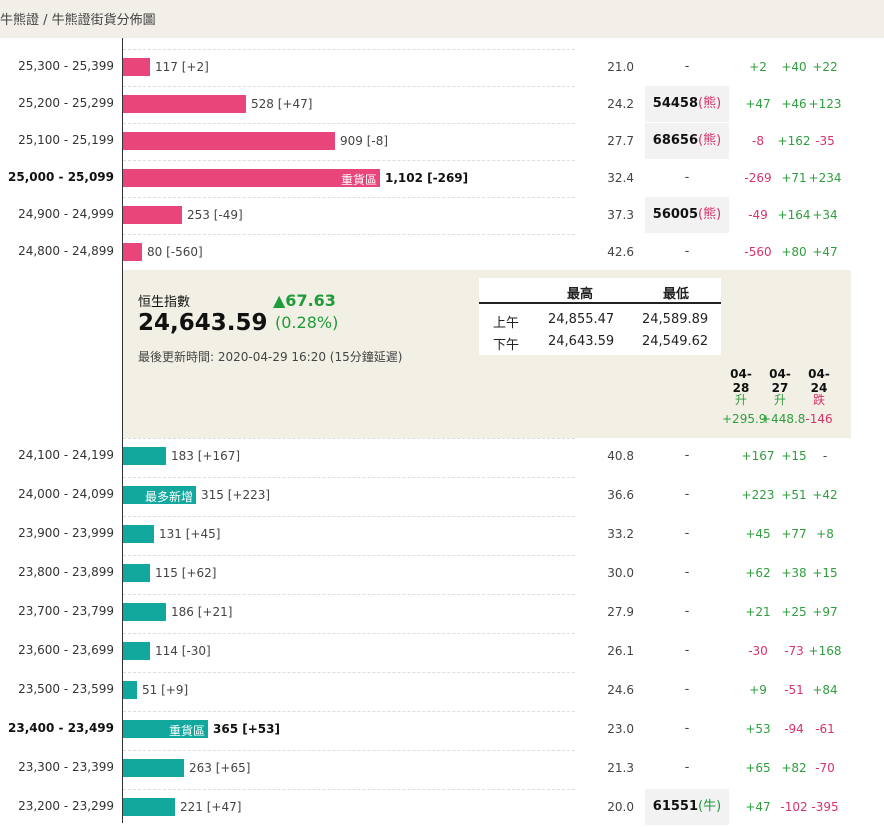  Describe the element at coordinates (825, 252) in the screenshot. I see `daily-change-3: +47` at that location.